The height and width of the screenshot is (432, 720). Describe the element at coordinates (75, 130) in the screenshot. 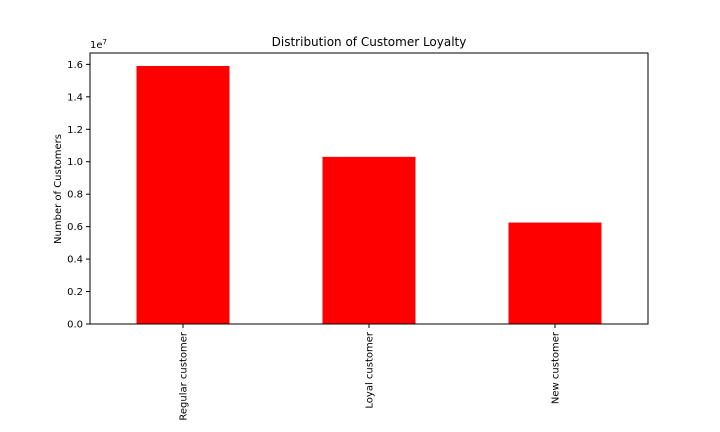

I see `y-tick-label: 1.2` at that location.